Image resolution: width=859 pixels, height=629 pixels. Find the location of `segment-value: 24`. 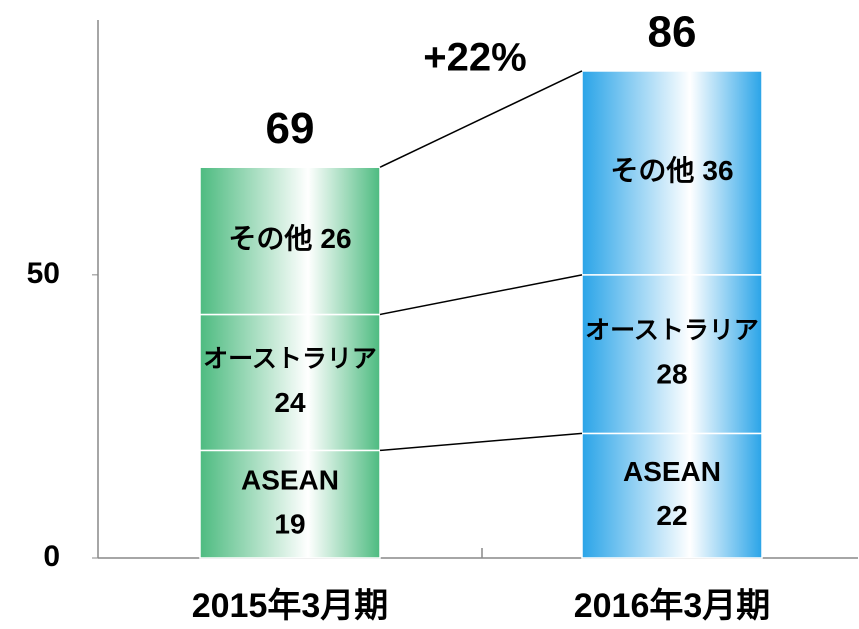

segment-value: 24 is located at coordinates (290, 402).